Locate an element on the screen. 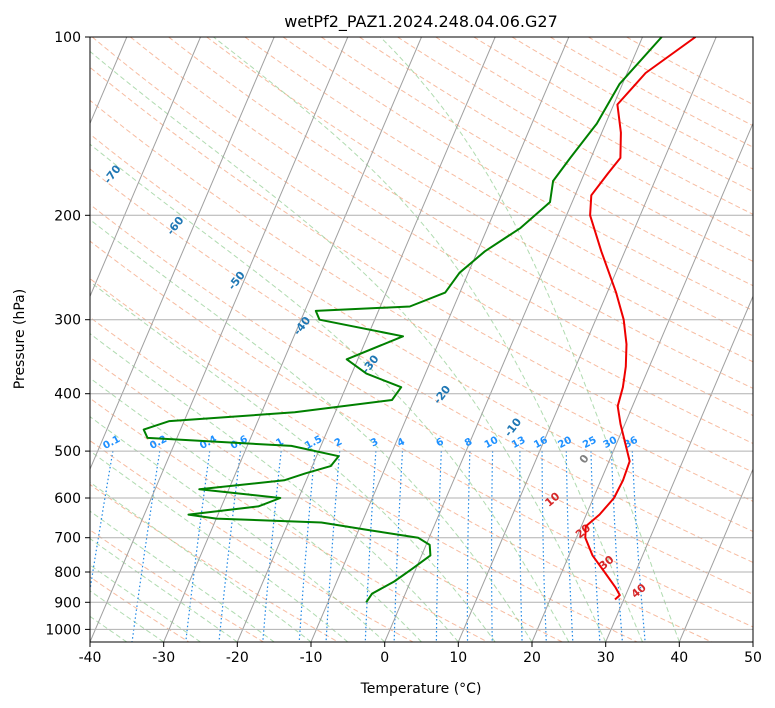 The image size is (775, 708). mixing-ratio-label: 8 is located at coordinates (468, 442).